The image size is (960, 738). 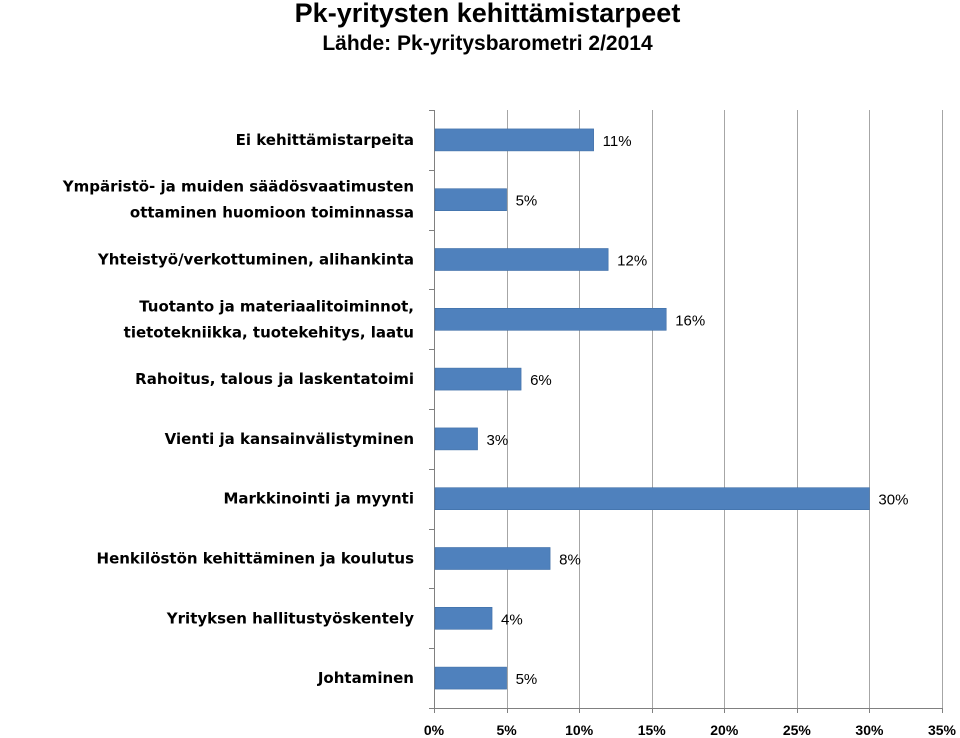 I want to click on category-label: Vienti ja kansainvälistyminen, so click(x=289, y=439).